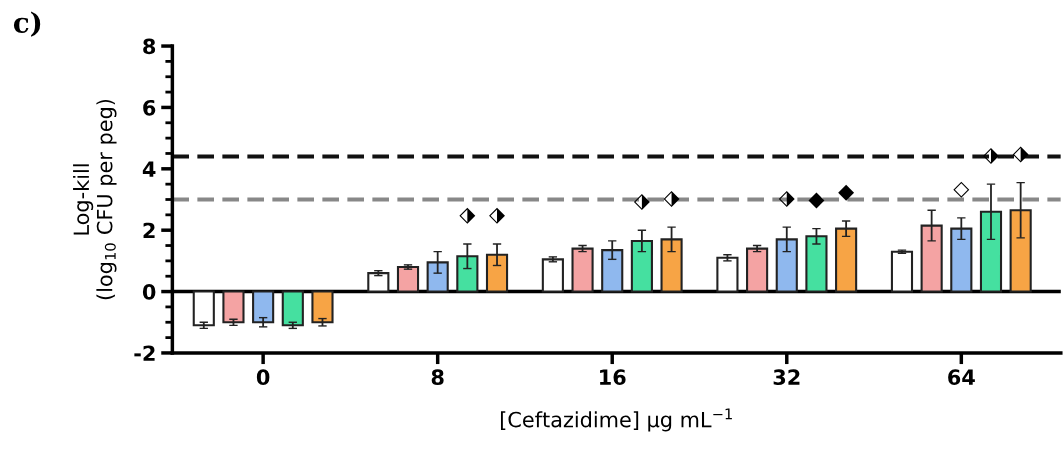 This screenshot has width=1064, height=456. I want to click on x-tick-label: 8, so click(437, 377).